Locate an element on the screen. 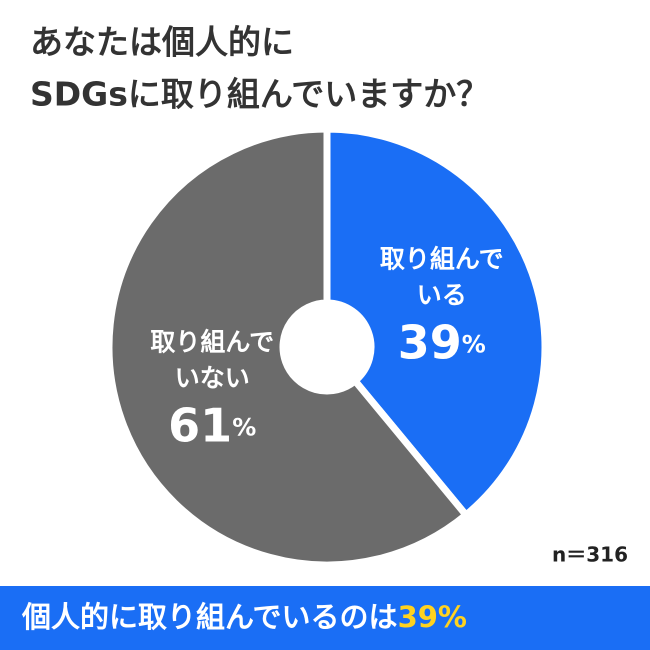  value-label-part: 61 is located at coordinates (200, 425).